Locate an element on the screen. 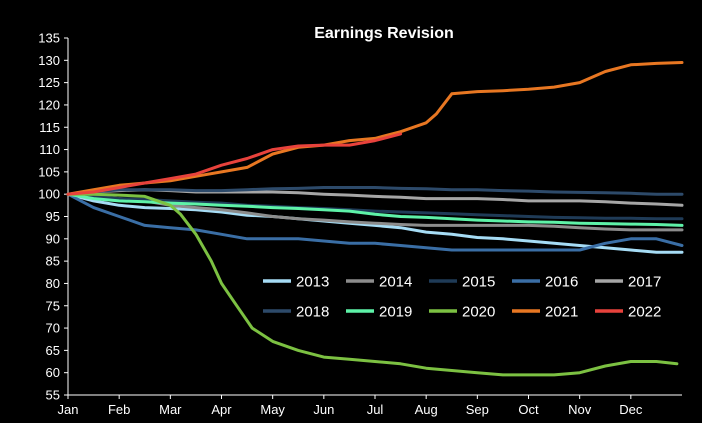 The width and height of the screenshot is (702, 423). legend-label-2015: 2015 is located at coordinates (478, 282).